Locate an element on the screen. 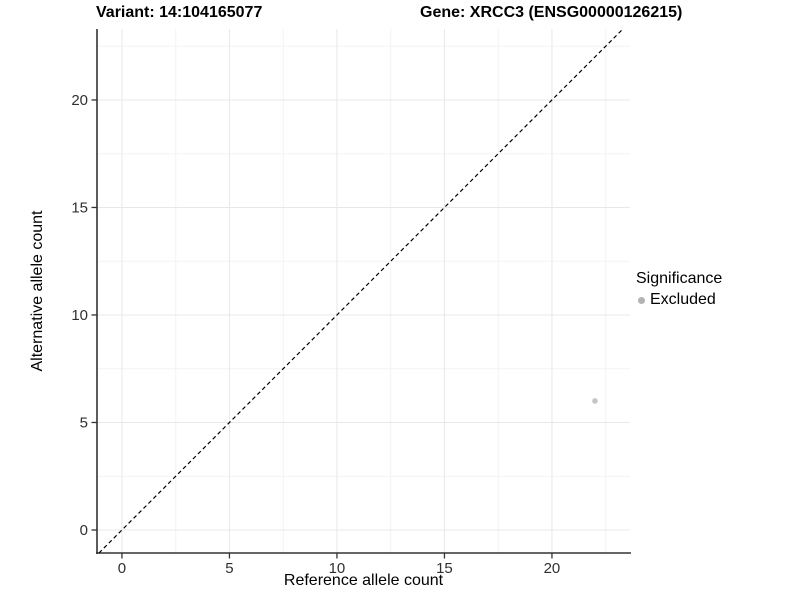 The width and height of the screenshot is (800, 600). y-tick-label: 20 is located at coordinates (79, 100).